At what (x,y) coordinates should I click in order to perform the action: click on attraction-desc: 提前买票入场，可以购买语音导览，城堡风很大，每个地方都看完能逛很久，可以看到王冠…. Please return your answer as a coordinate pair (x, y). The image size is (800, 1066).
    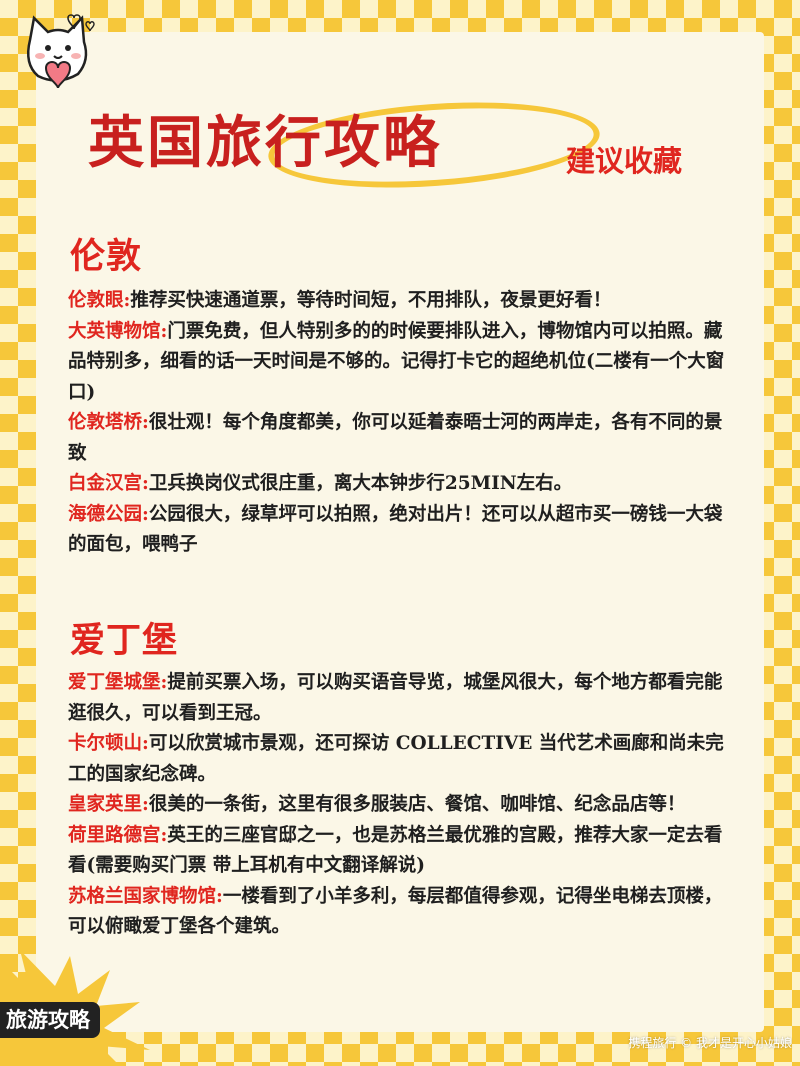
    Looking at the image, I should click on (395, 698).